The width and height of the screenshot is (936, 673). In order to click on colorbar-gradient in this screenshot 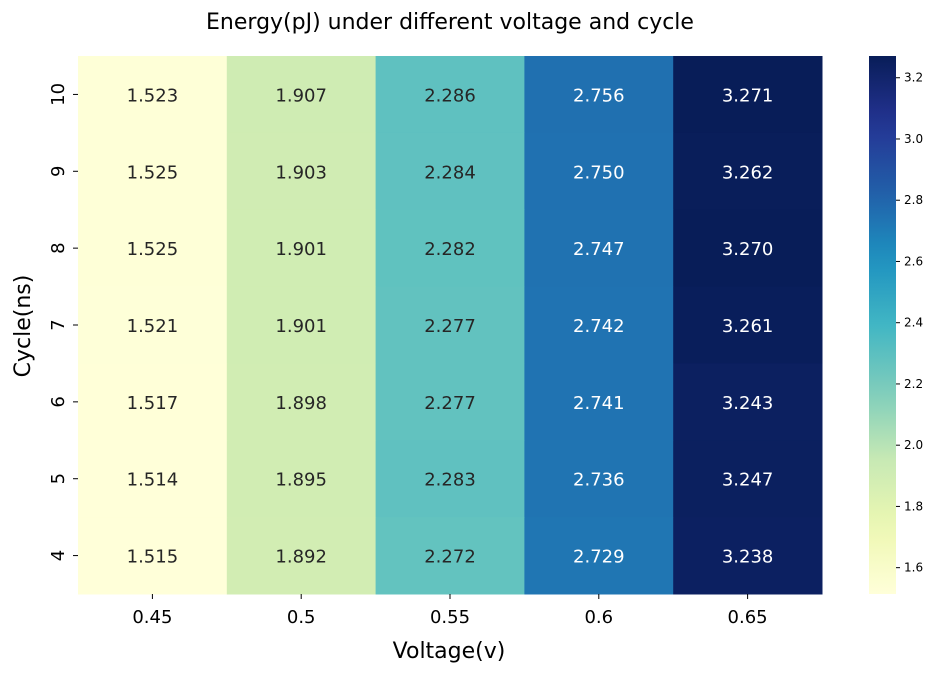, I will do `click(882, 325)`.